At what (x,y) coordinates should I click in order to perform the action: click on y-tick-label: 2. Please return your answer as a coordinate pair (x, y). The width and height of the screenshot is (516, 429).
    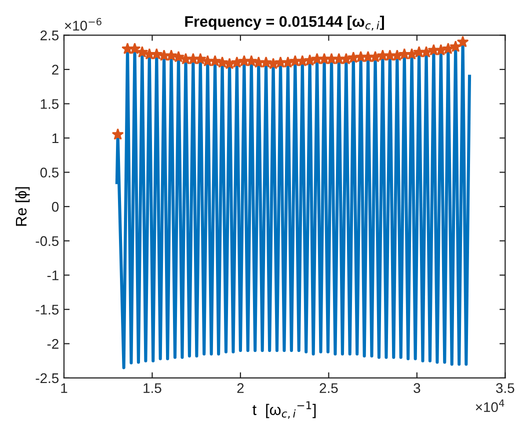
    Looking at the image, I should click on (55, 69).